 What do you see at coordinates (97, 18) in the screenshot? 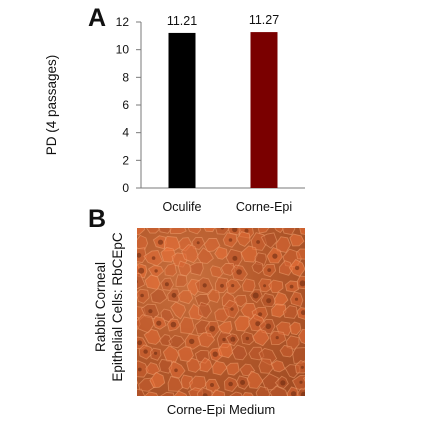
I see `panel-a-letter: A` at bounding box center [97, 18].